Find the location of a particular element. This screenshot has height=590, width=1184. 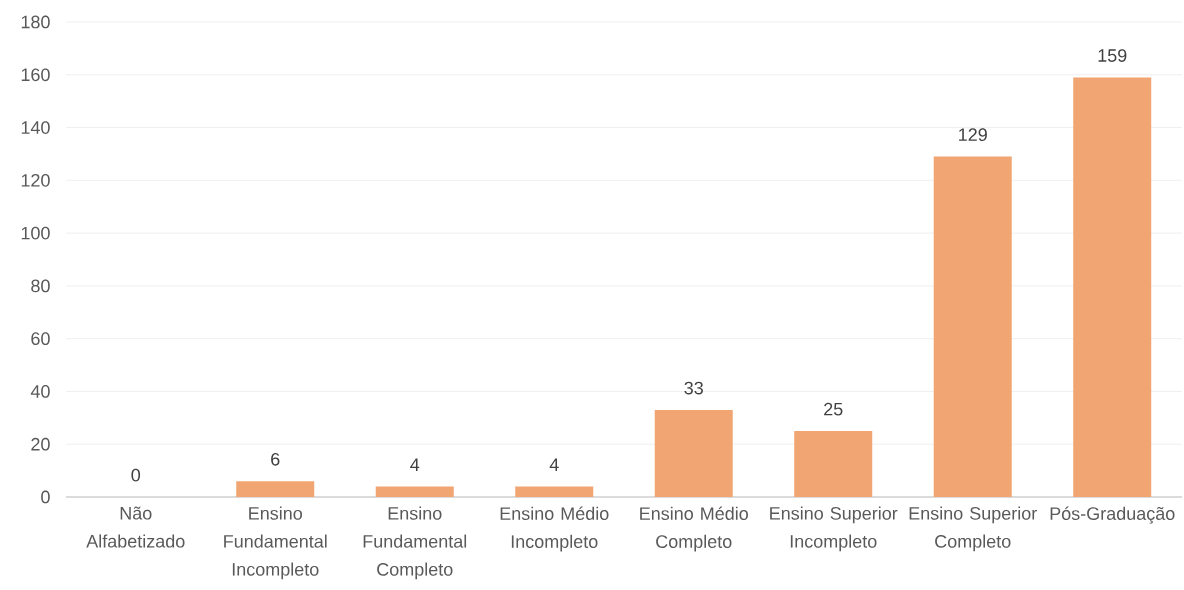

y-tick-label: 40 is located at coordinates (40, 391).